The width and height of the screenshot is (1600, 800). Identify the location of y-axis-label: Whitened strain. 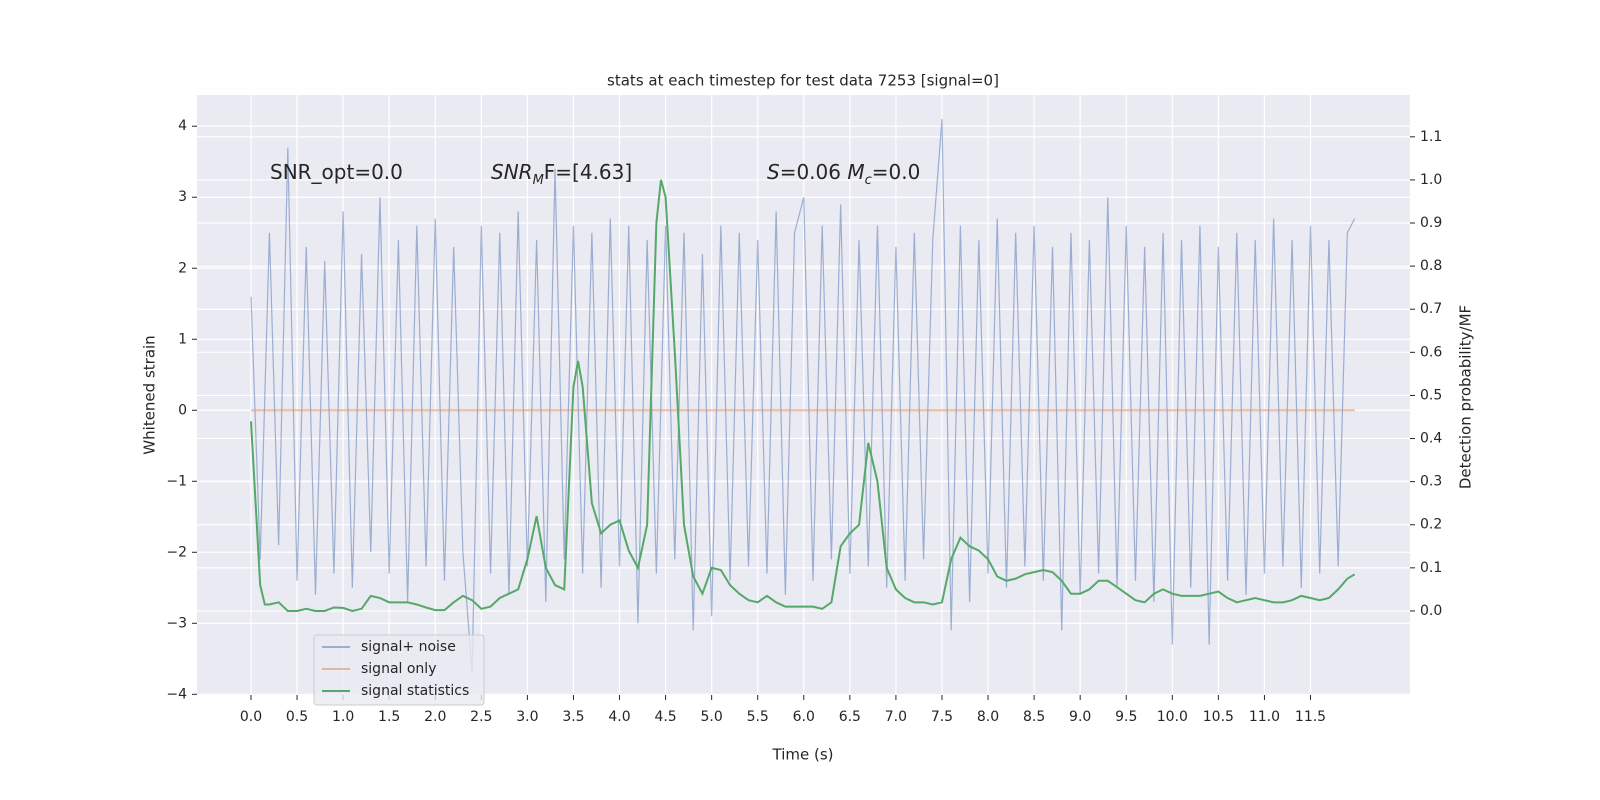
(150, 394).